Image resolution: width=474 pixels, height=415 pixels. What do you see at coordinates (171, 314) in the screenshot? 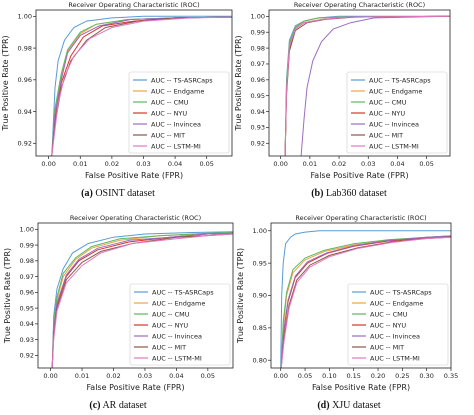
I see `legend-label-c-cmu: AUC -- CMU` at bounding box center [171, 314].